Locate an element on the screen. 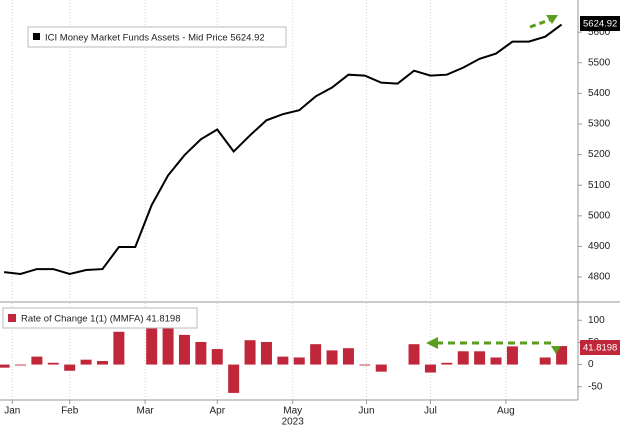 Image resolution: width=620 pixels, height=427 pixels. legend-value: 41.8198 is located at coordinates (163, 318).